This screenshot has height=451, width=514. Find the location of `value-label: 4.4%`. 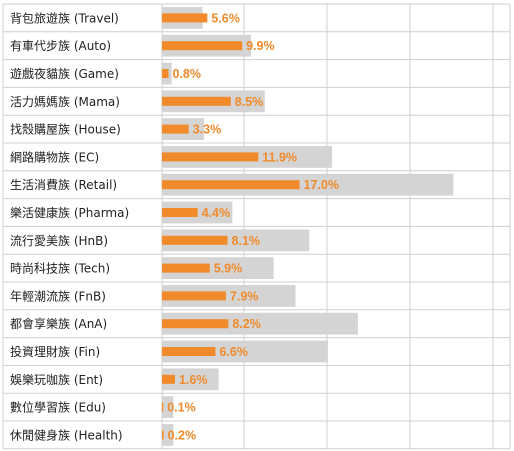

value-label: 4.4% is located at coordinates (216, 213).